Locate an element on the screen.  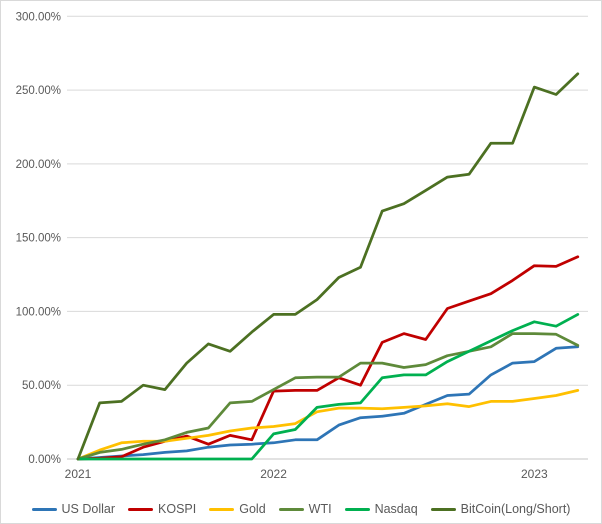
y-tick-label: 0.00% is located at coordinates (44, 460).